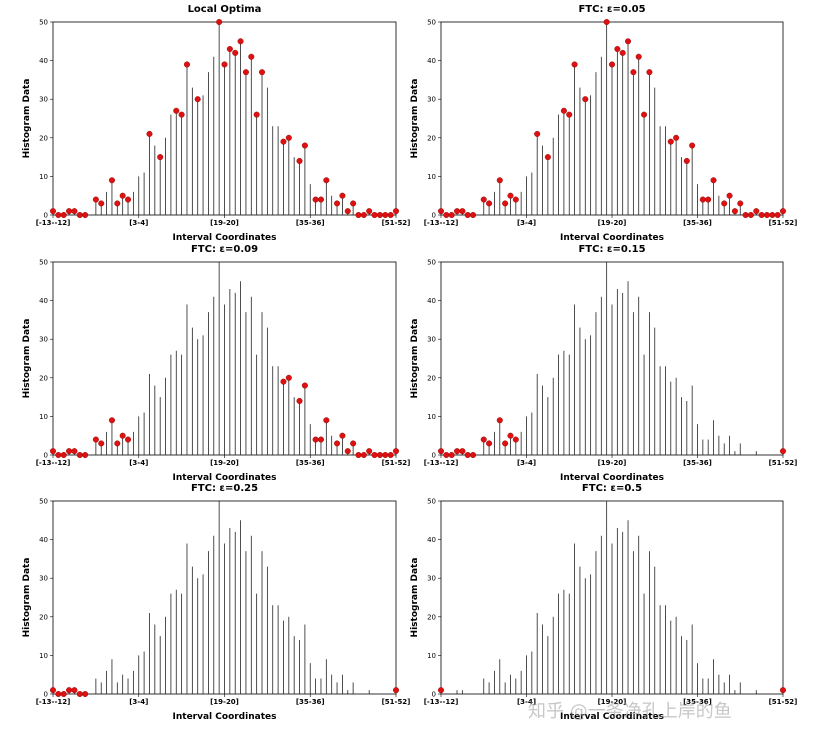 This screenshot has width=813, height=741. I want to click on chart-title: FTC: ε=0.5, so click(612, 488).